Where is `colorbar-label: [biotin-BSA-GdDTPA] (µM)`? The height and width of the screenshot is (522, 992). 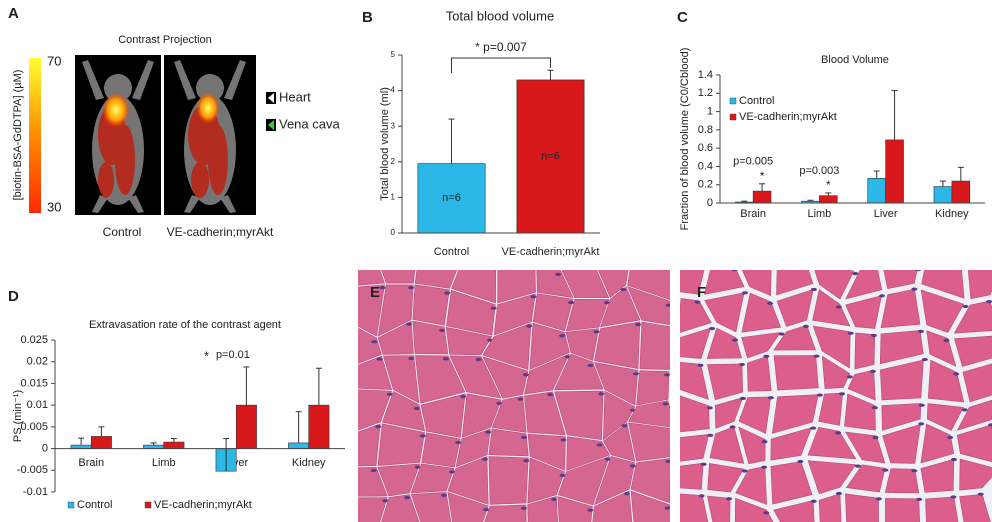 colorbar-label: [biotin-BSA-GdDTPA] (µM) is located at coordinates (18, 135).